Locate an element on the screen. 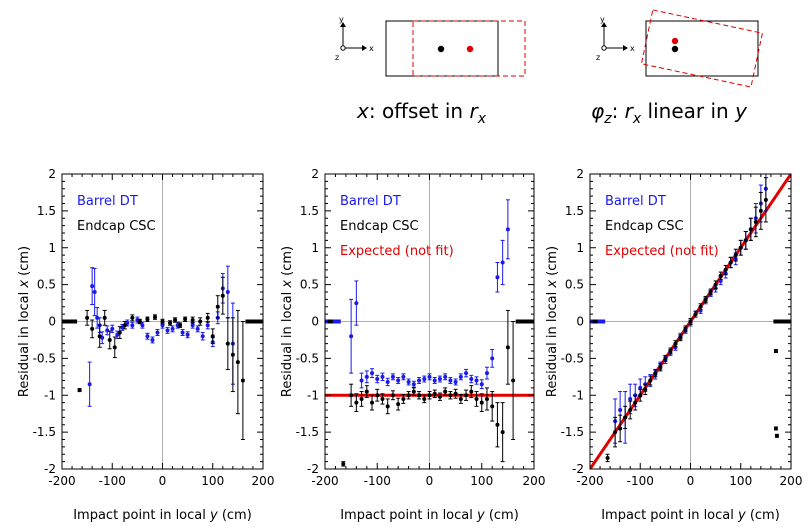 The height and width of the screenshot is (530, 811). offset-caption: x: offset in rx is located at coordinates (421, 113).